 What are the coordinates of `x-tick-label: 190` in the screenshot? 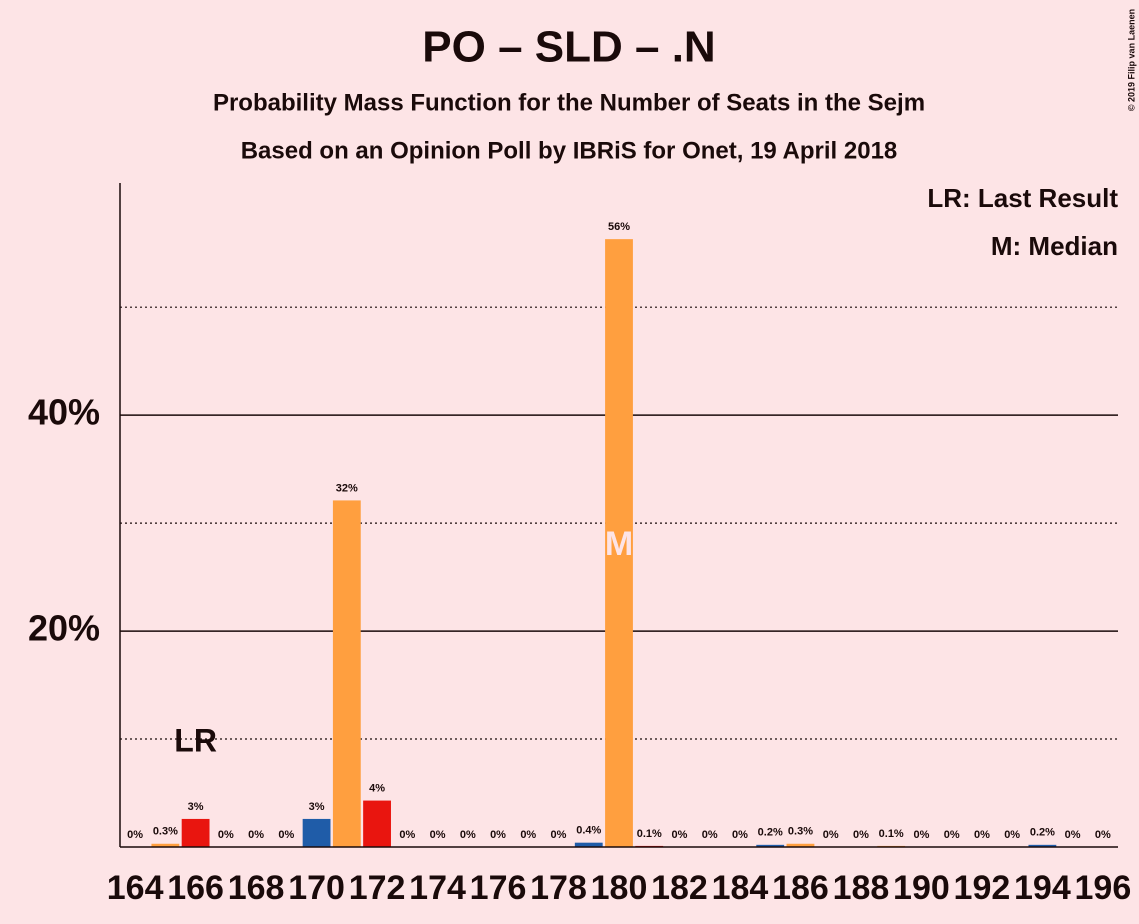 It's located at (921, 888).